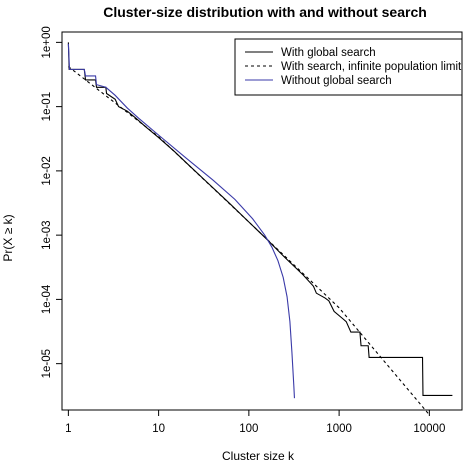 The height and width of the screenshot is (467, 474). I want to click on y-axis-label: Pr(X ≥ k), so click(8, 237).